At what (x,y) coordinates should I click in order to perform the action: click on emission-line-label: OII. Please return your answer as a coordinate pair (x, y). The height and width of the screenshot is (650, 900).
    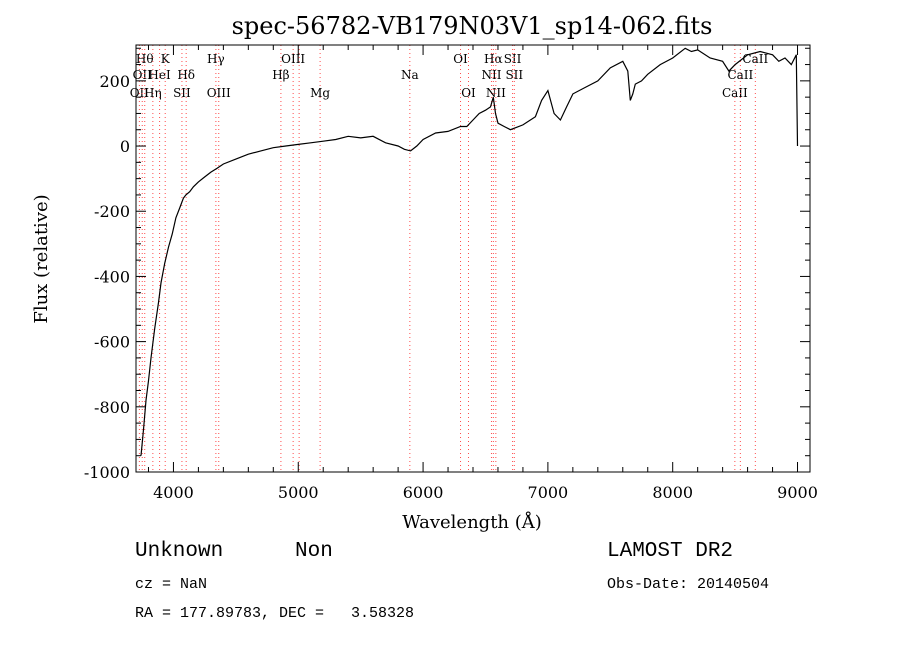
    Looking at the image, I should click on (143, 75).